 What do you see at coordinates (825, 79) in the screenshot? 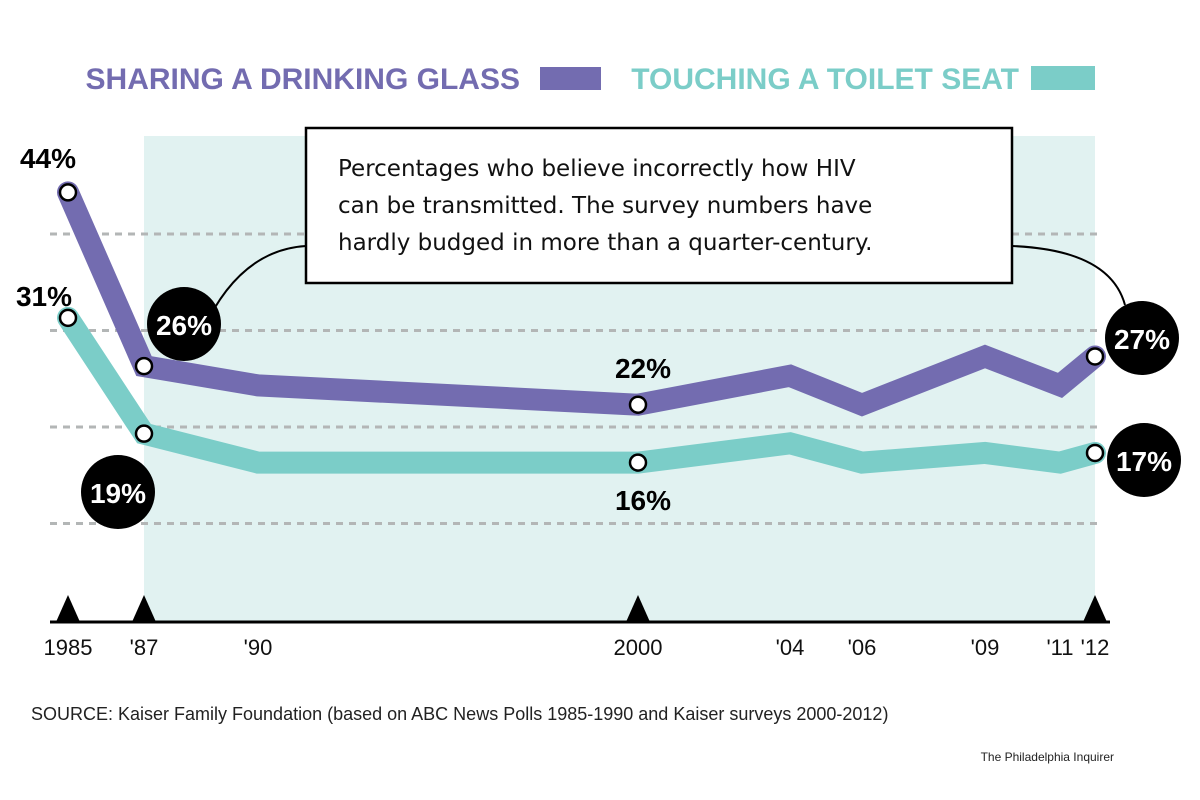
I see `legend-label: TOUCHING A TOILET SEAT` at bounding box center [825, 79].